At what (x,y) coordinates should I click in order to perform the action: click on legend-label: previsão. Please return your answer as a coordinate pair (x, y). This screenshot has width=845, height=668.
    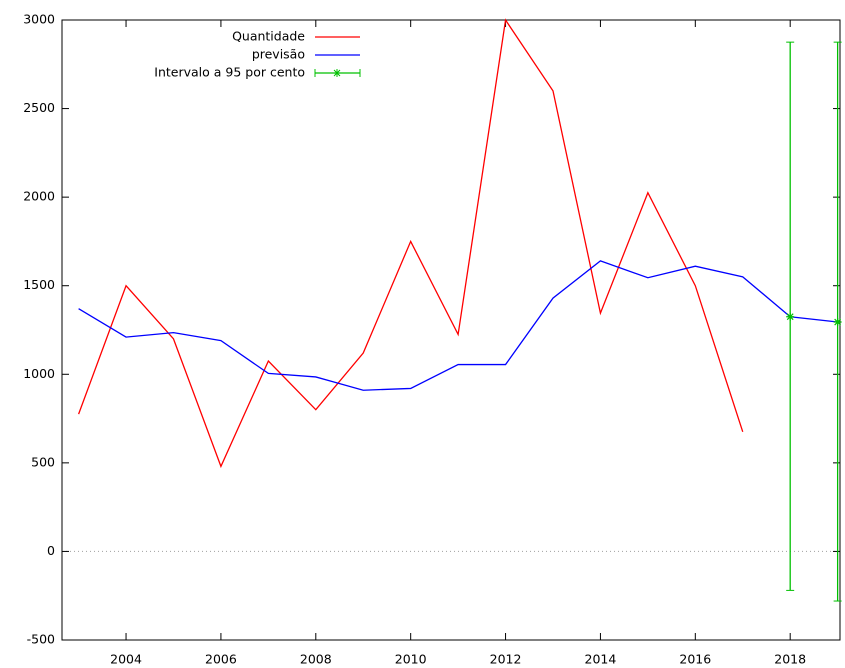
    Looking at the image, I should click on (278, 54).